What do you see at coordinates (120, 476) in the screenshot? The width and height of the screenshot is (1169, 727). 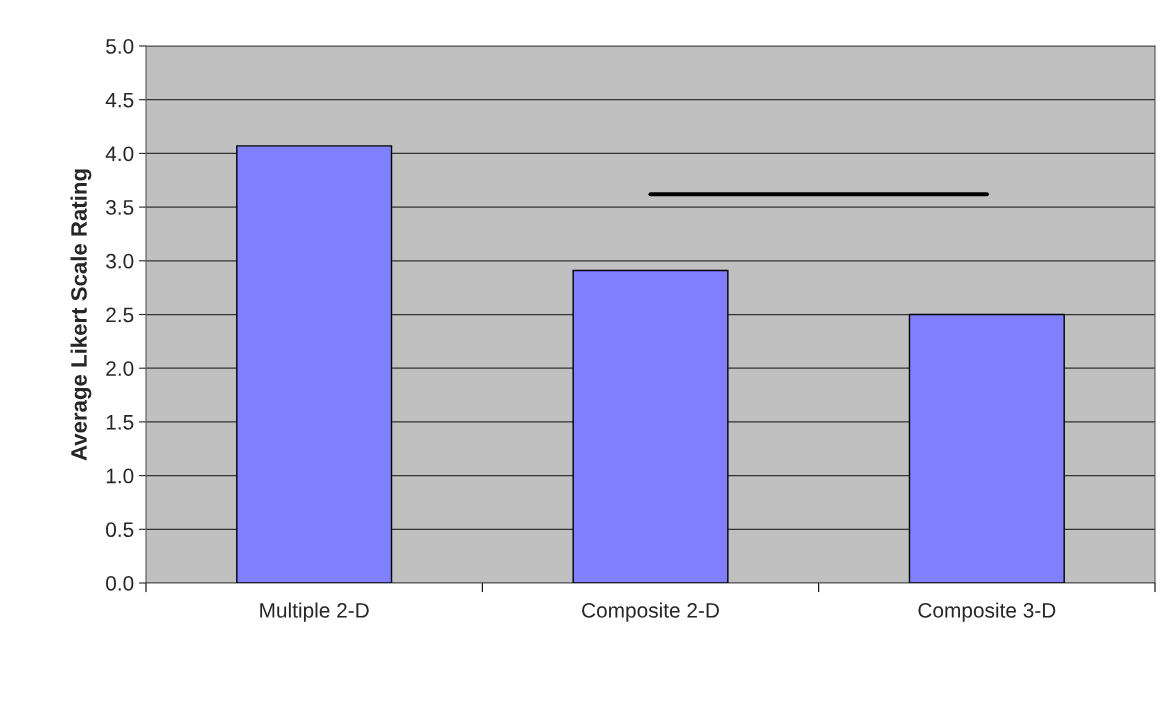 I see `y-tick-label: 1.0` at bounding box center [120, 476].